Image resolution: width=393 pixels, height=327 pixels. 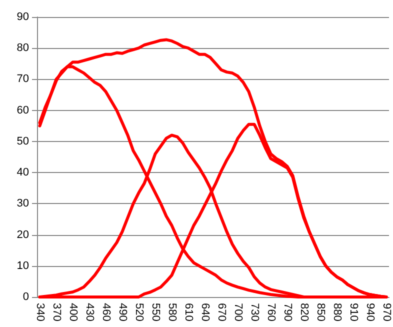 I want to click on x-tick-label: 940, so click(x=370, y=312).